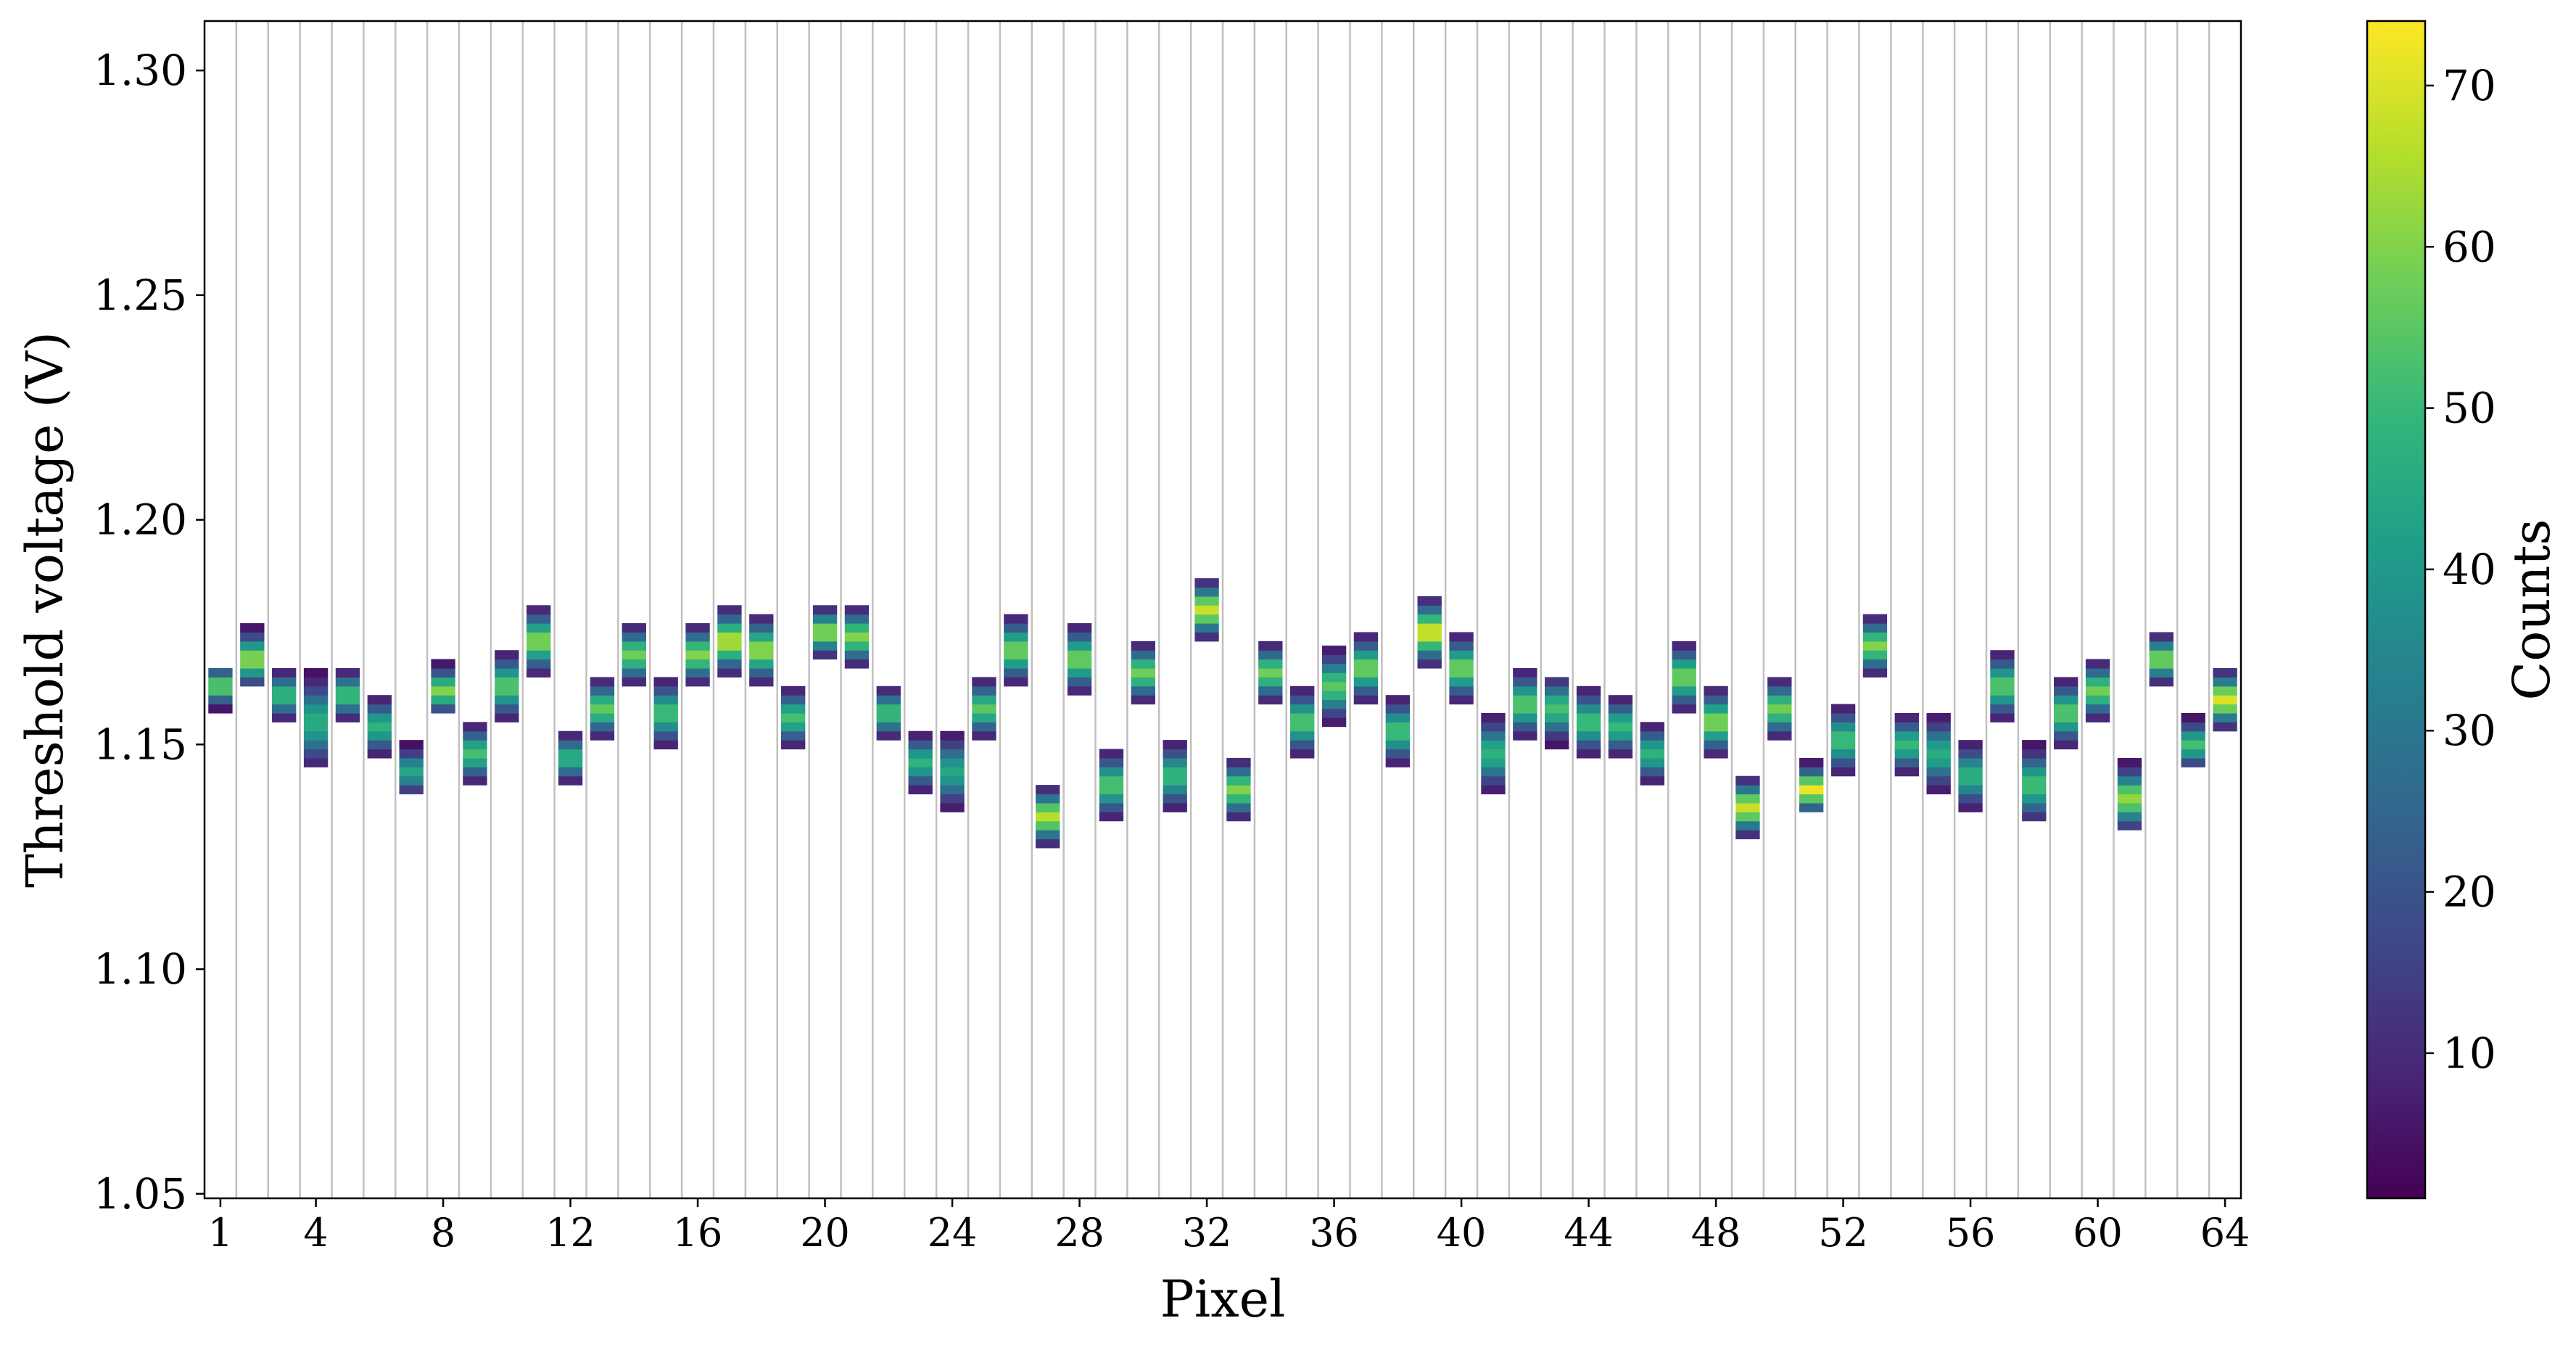 This screenshot has width=2576, height=1347. I want to click on colorbar-tick-label: 40, so click(2469, 569).